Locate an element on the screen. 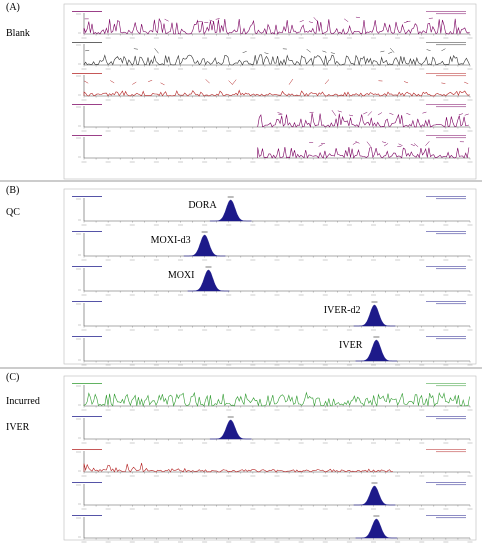  compound-label: MOXI is located at coordinates (181, 275).